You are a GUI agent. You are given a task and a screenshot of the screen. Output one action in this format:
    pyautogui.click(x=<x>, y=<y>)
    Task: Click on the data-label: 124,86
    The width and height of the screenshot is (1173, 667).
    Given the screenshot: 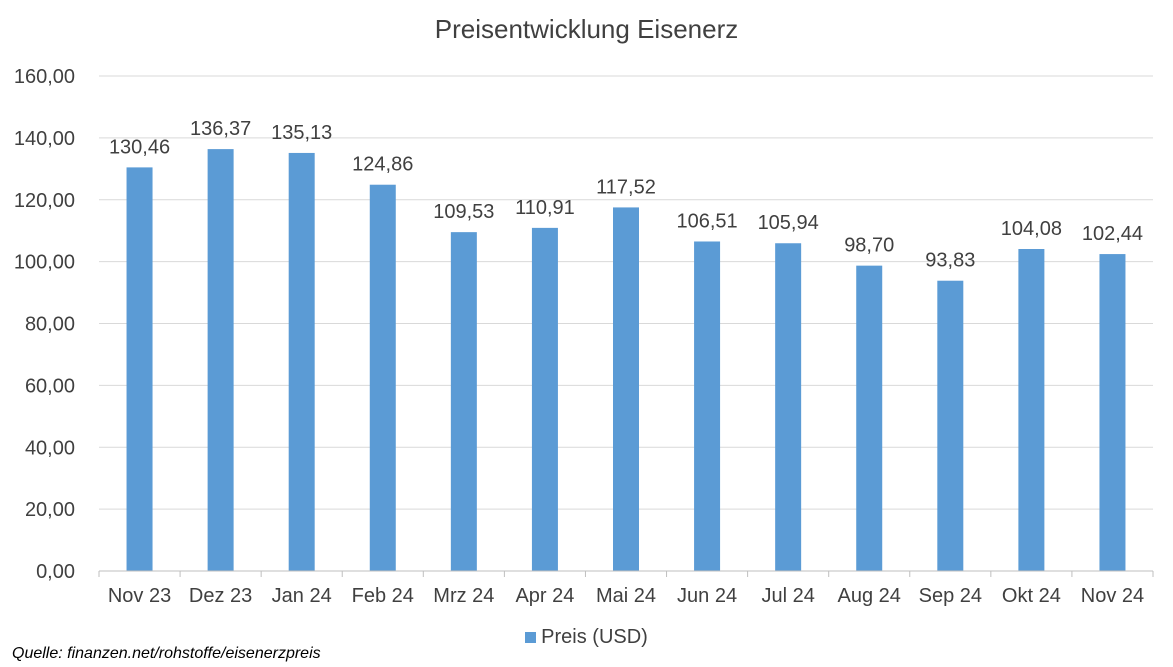 What is the action you would take?
    pyautogui.click(x=382, y=165)
    